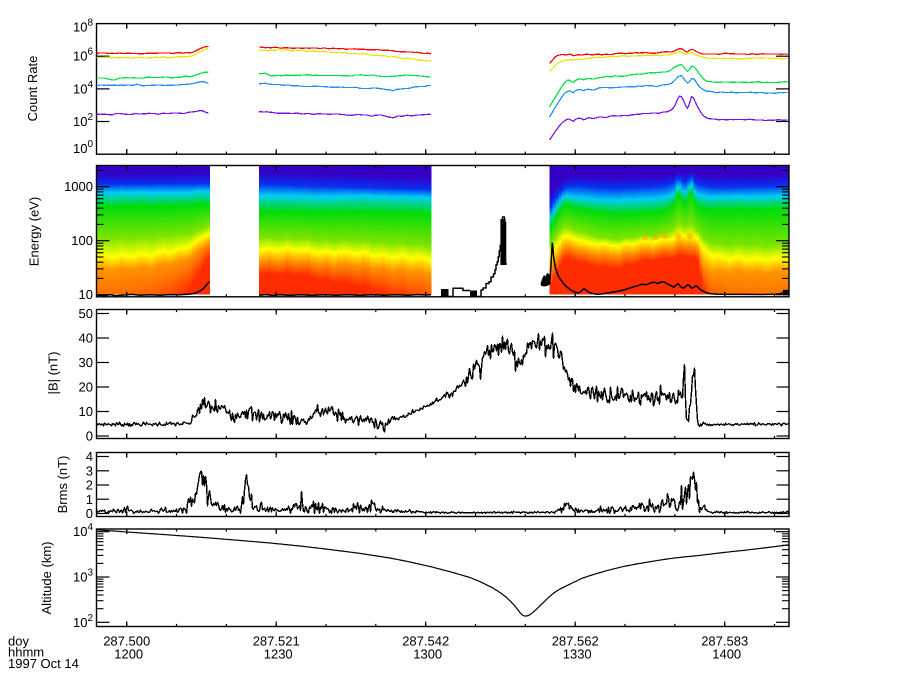 This screenshot has width=900, height=700. I want to click on svg-text: Altitude (km), so click(46, 578).